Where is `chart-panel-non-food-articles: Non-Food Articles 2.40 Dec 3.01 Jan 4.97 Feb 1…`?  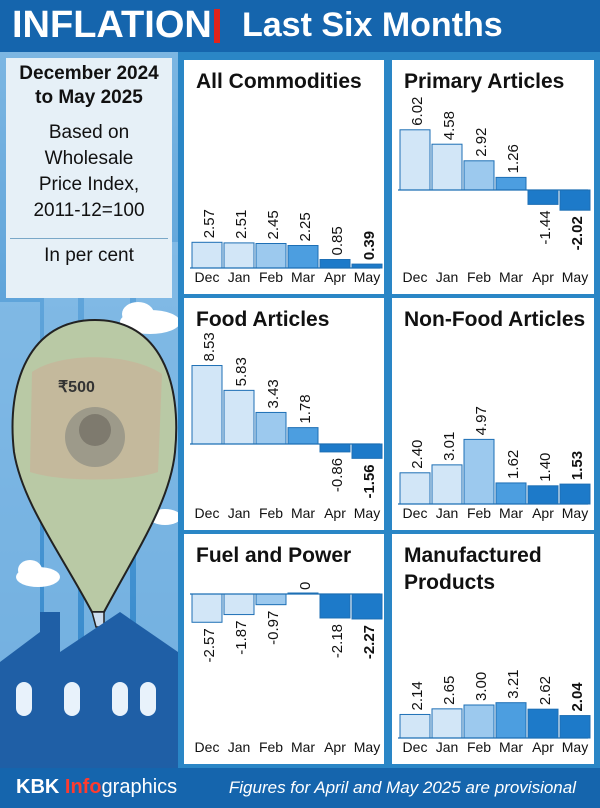
chart-panel-non-food-articles: Non-Food Articles 2.40 Dec 3.01 Jan 4.97 Feb 1… is located at coordinates (493, 414).